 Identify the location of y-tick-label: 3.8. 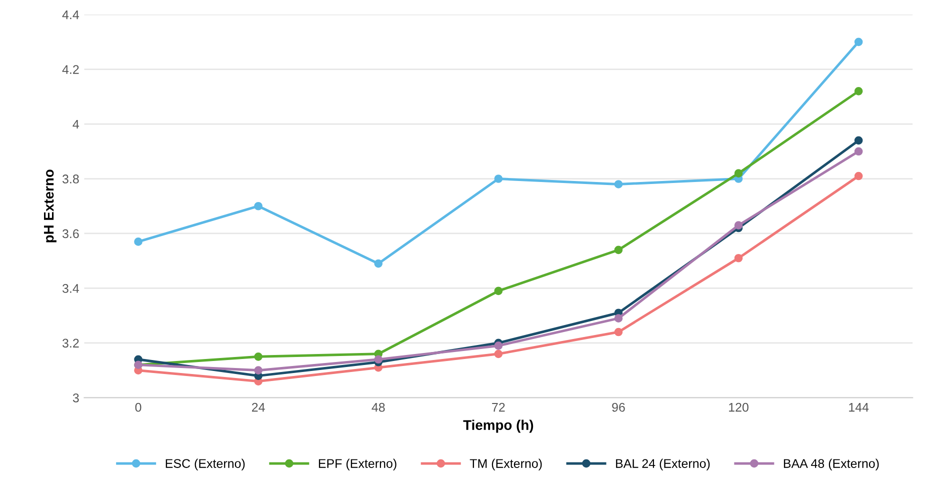
(70, 179).